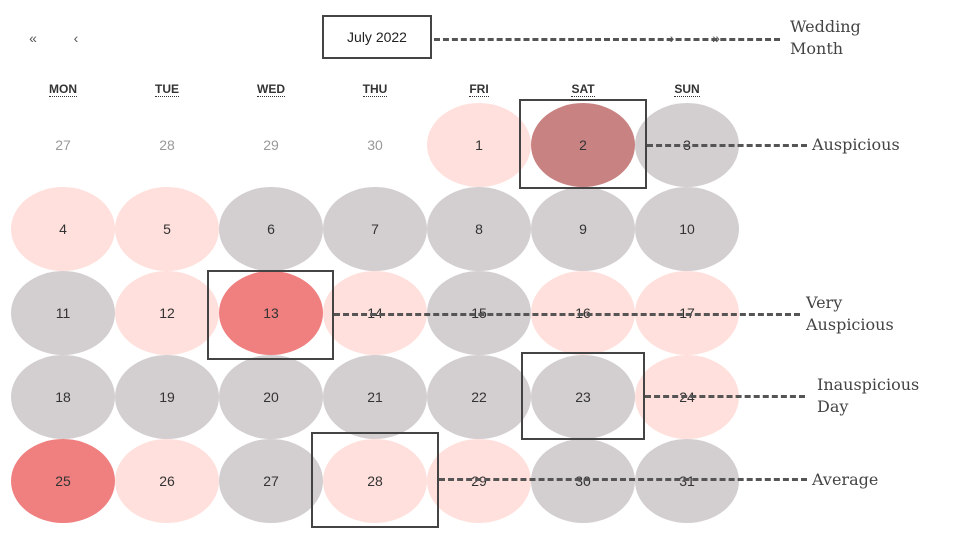 The image size is (960, 540). What do you see at coordinates (845, 479) in the screenshot?
I see `average-annotation: Average` at bounding box center [845, 479].